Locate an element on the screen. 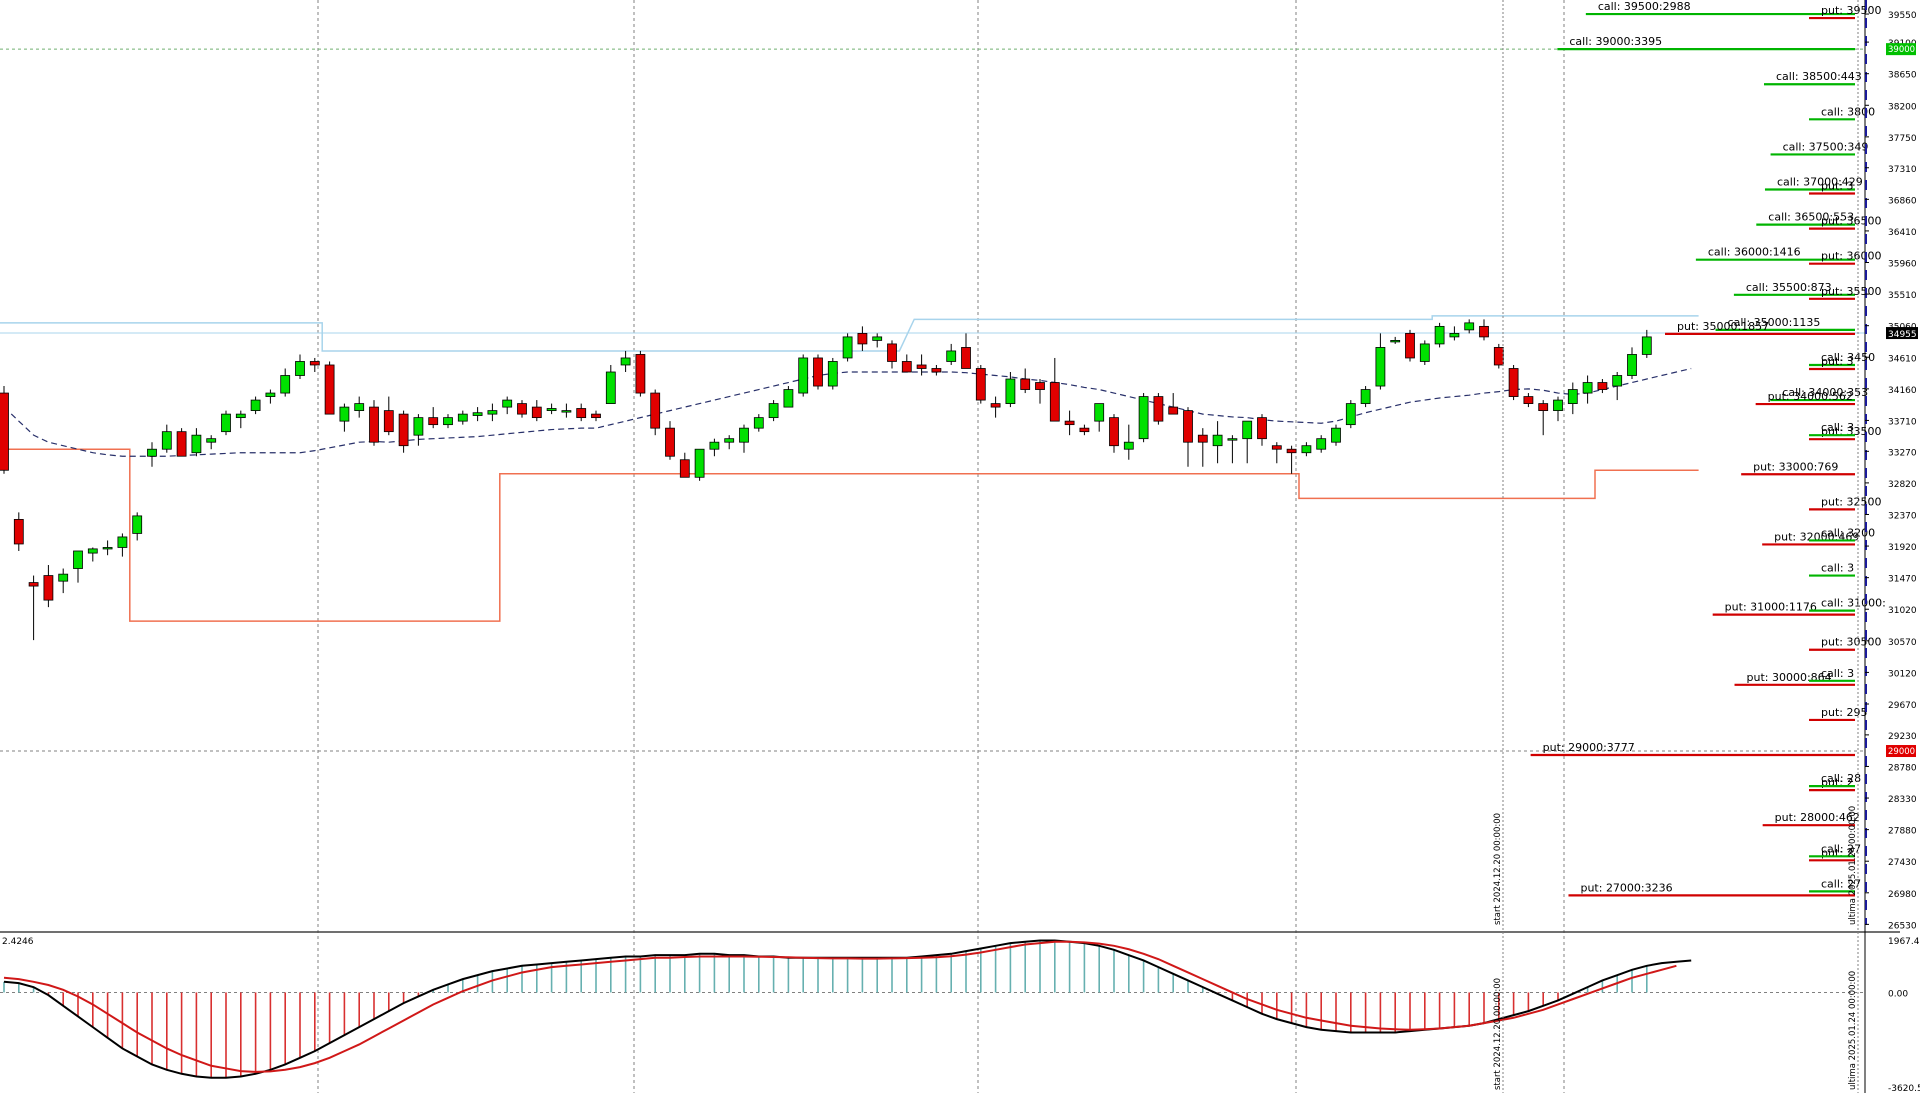  vertical-marker-label-osc: start 2024.12.20 00:00:00 is located at coordinates (1498, 1034).